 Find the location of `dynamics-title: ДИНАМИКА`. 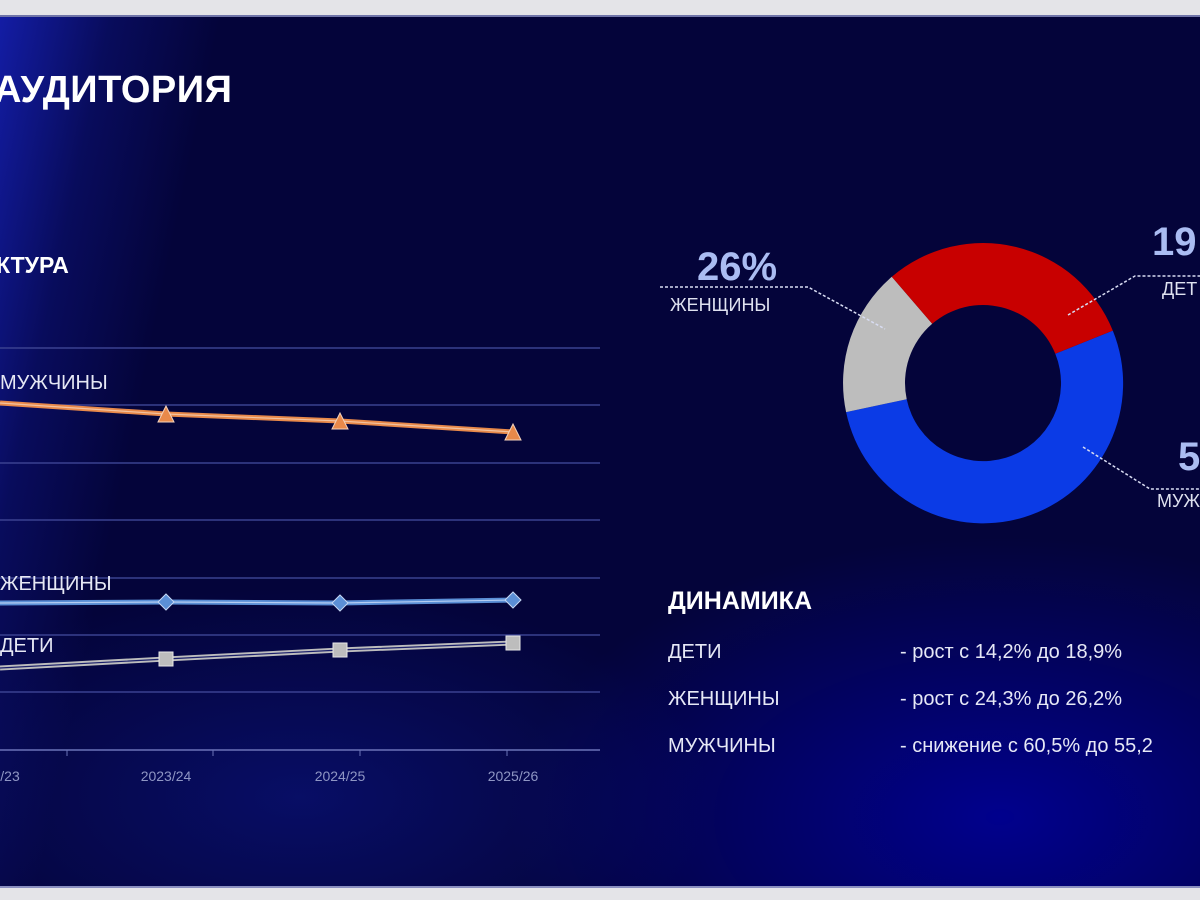

dynamics-title: ДИНАМИКА is located at coordinates (740, 601).